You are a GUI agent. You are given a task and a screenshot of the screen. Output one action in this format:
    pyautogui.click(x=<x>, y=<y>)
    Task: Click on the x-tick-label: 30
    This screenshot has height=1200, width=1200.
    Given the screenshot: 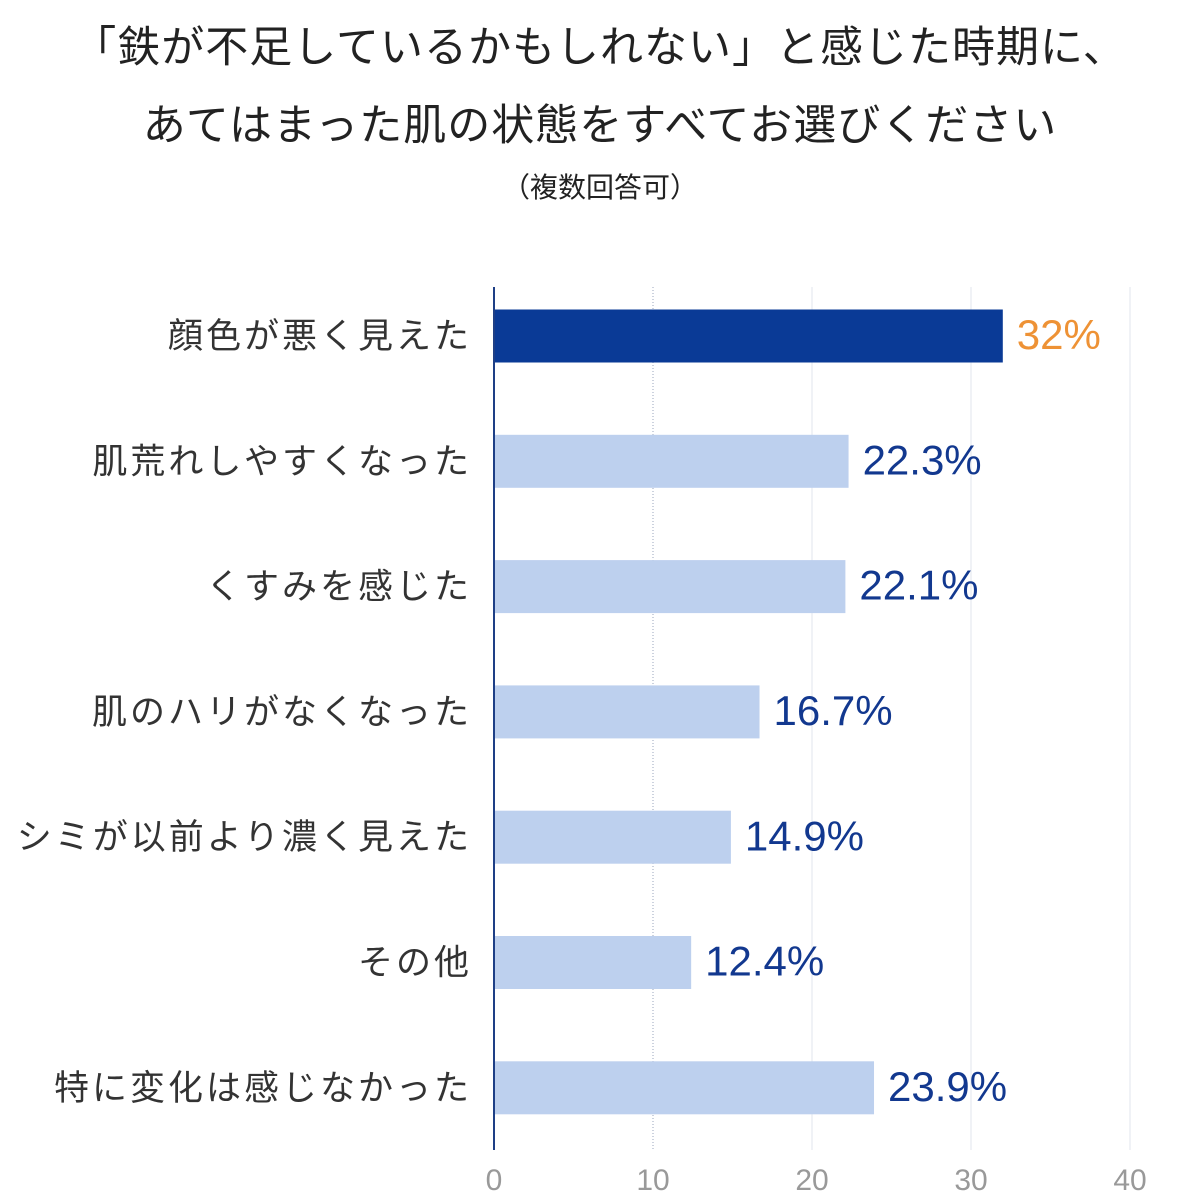 What is the action you would take?
    pyautogui.click(x=970, y=1180)
    